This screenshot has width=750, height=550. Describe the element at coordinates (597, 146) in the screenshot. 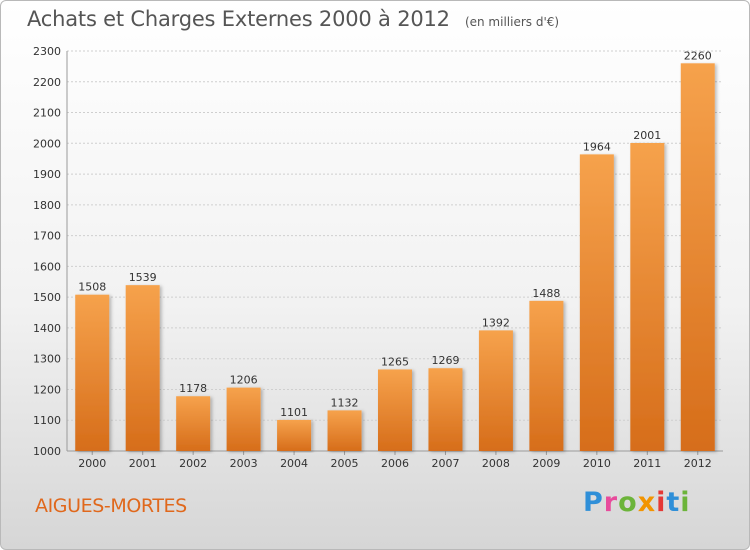

I see `value-label: 1964` at that location.